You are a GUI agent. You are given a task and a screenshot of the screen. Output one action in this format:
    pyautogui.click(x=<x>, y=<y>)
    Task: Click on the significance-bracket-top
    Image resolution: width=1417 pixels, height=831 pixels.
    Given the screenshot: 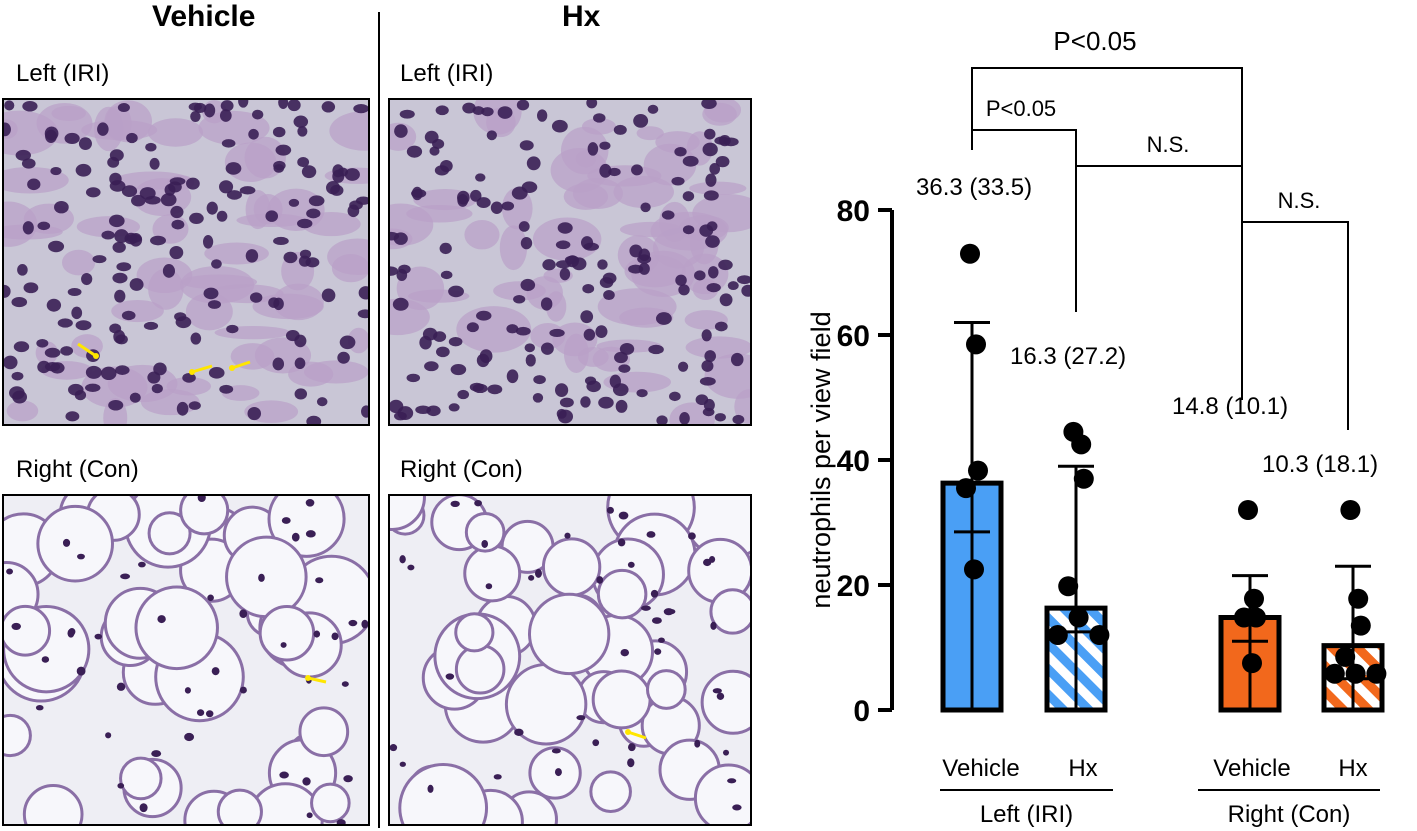 What is the action you would take?
    pyautogui.click(x=1107, y=117)
    